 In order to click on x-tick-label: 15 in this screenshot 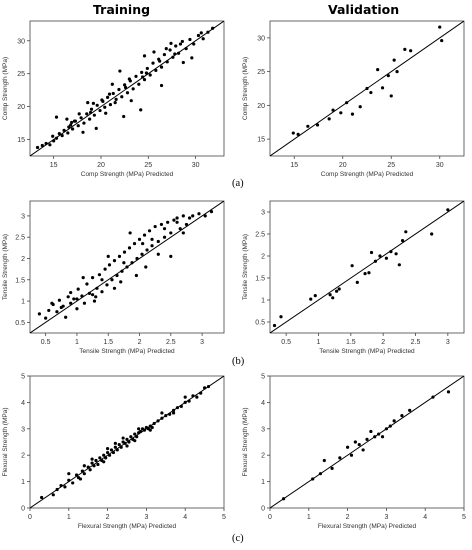, I will do `click(54, 165)`.